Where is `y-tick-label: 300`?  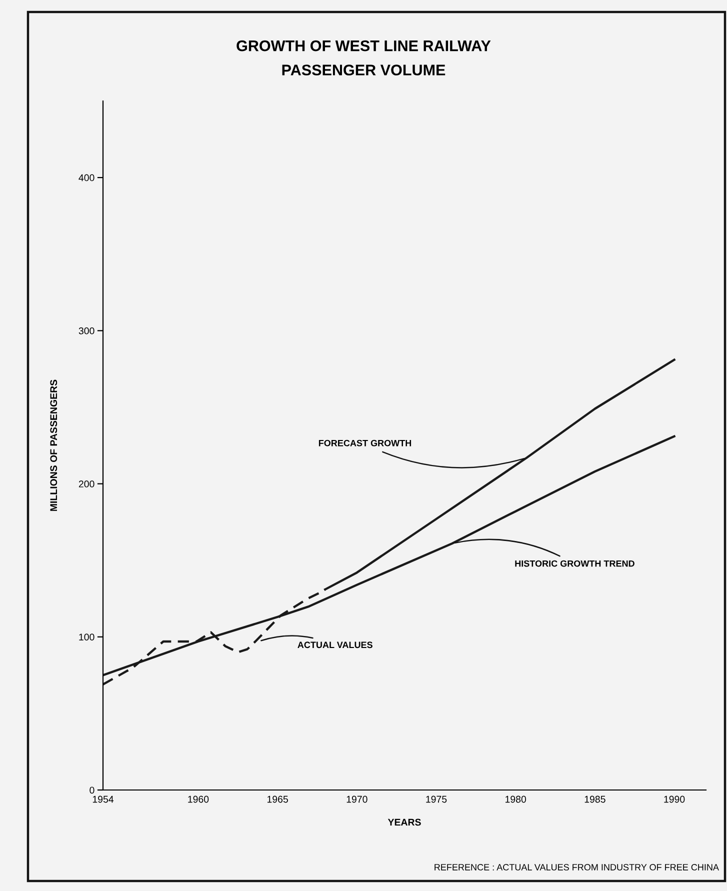
y-tick-label: 300 is located at coordinates (86, 330).